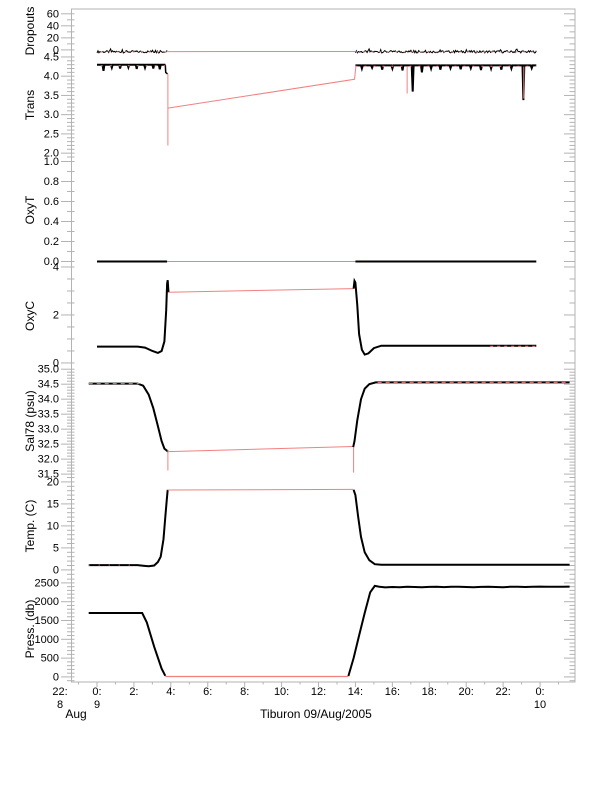  Describe the element at coordinates (466, 692) in the screenshot. I see `x-tick-label: 20:` at that location.